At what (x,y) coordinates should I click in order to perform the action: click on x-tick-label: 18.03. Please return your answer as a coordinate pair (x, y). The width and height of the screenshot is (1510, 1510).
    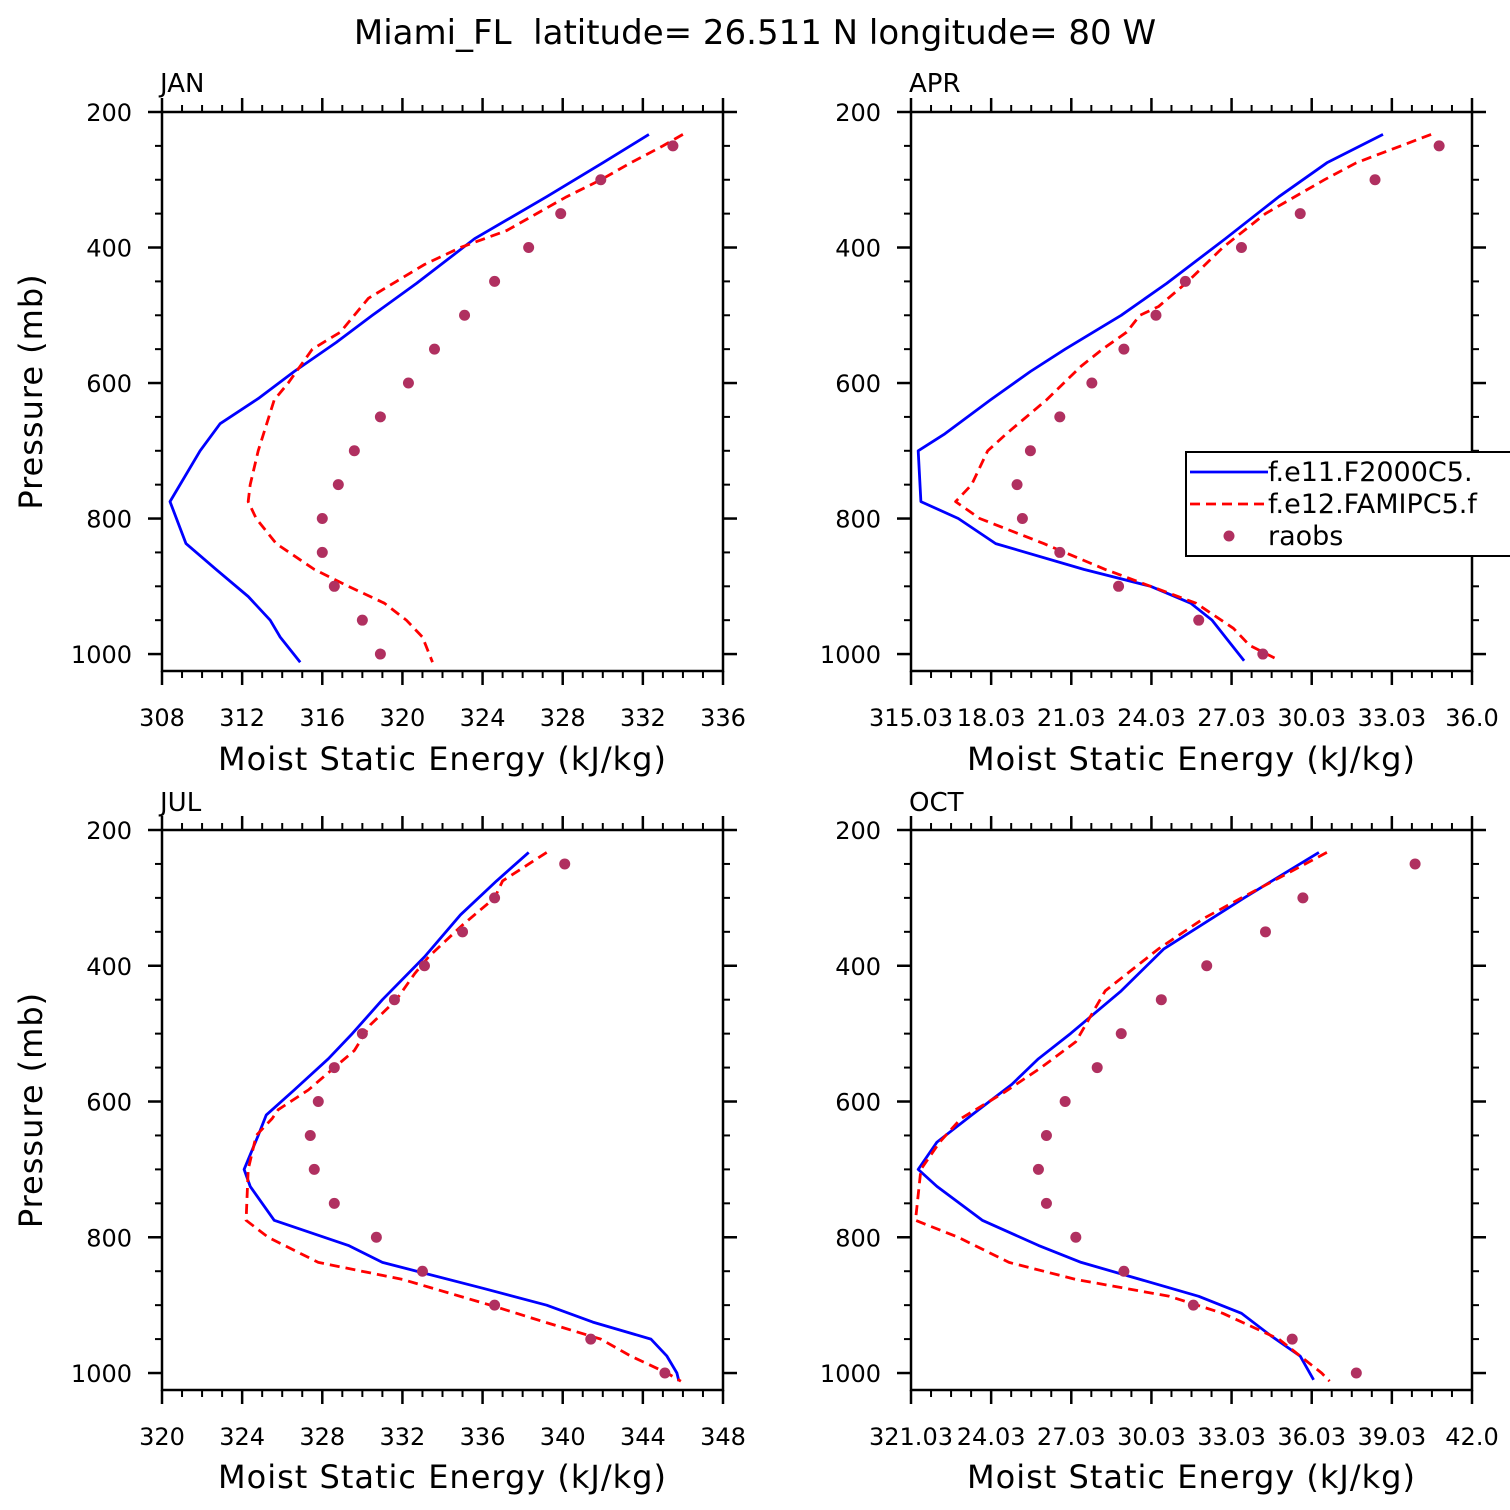
    Looking at the image, I should click on (991, 718).